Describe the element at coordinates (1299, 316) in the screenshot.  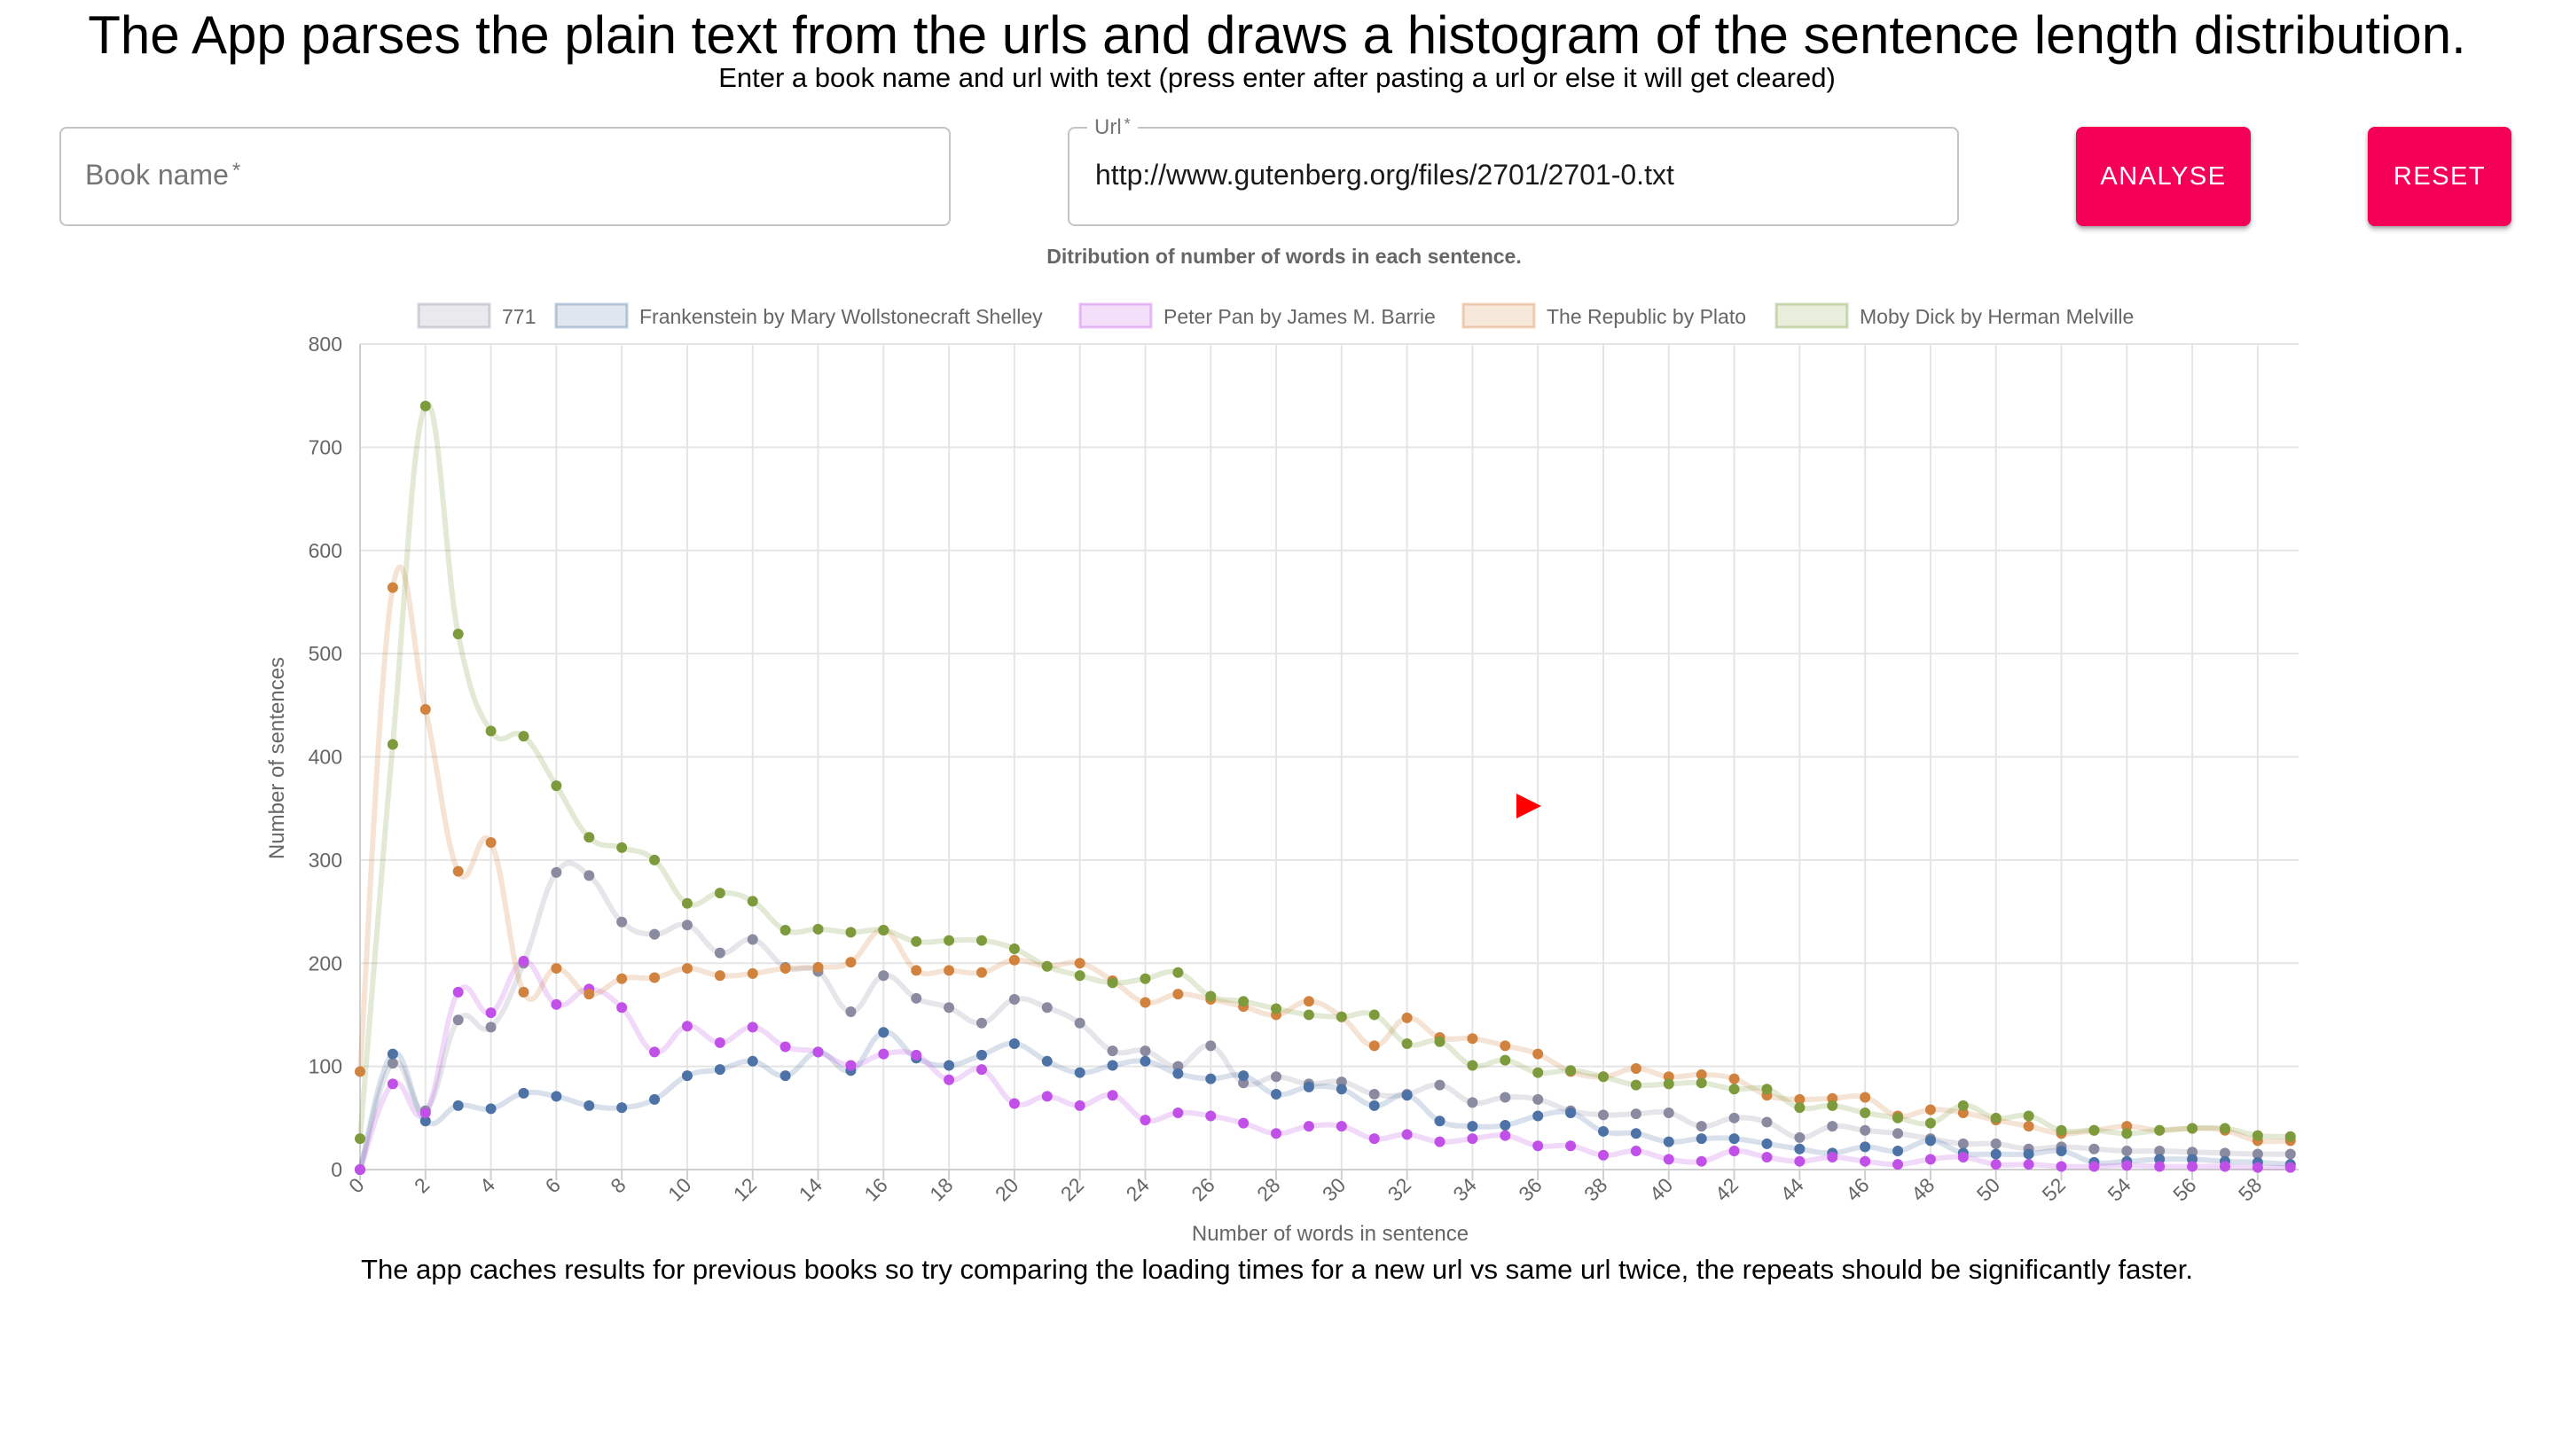
I see `legend-label: Peter Pan by James M. Barrie` at that location.